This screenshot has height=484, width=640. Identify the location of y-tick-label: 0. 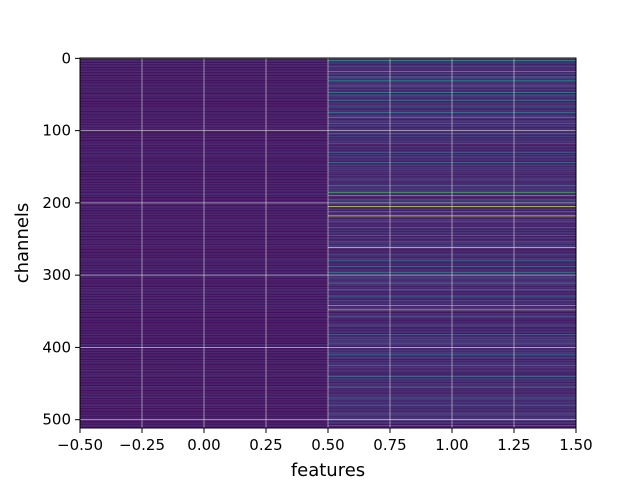
(66, 58).